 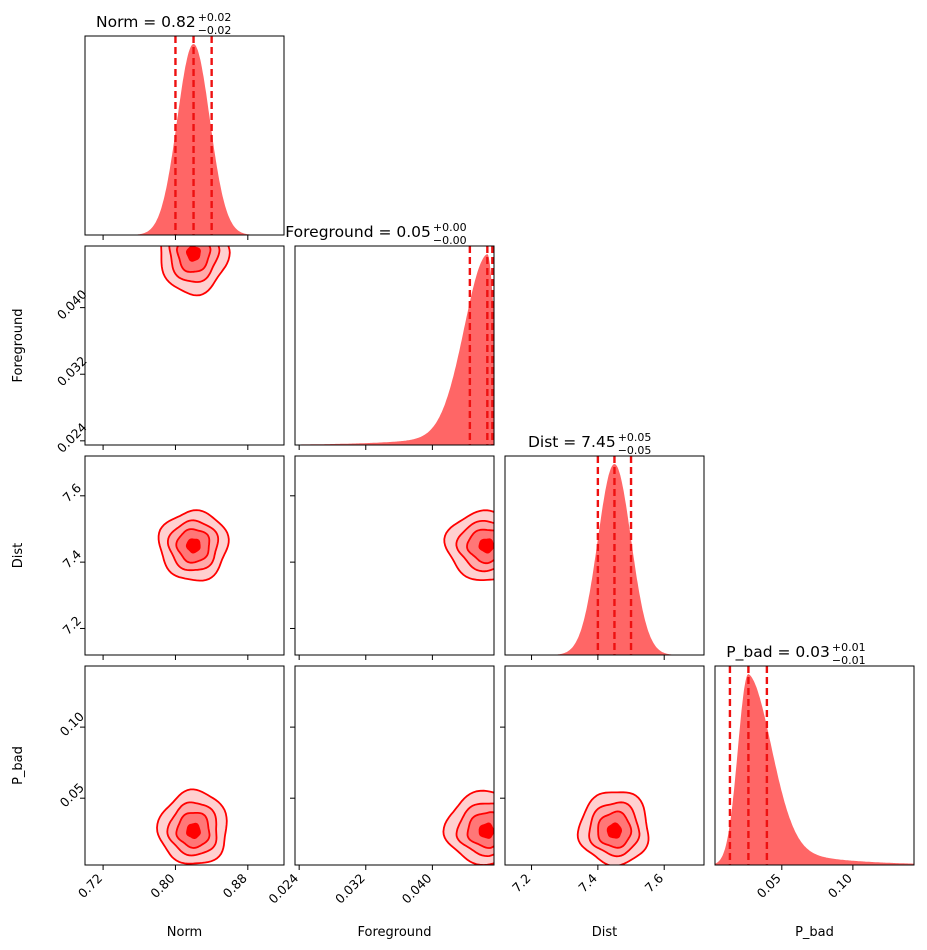 I want to click on histogram-panel-norm: Norm = 0.82 +0.02−0.02, so click(x=184, y=125).